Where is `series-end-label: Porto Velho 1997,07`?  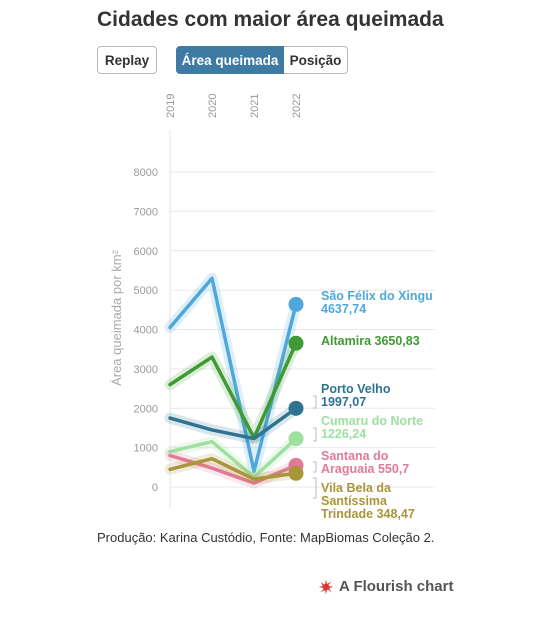 series-end-label: Porto Velho 1997,07 is located at coordinates (356, 395).